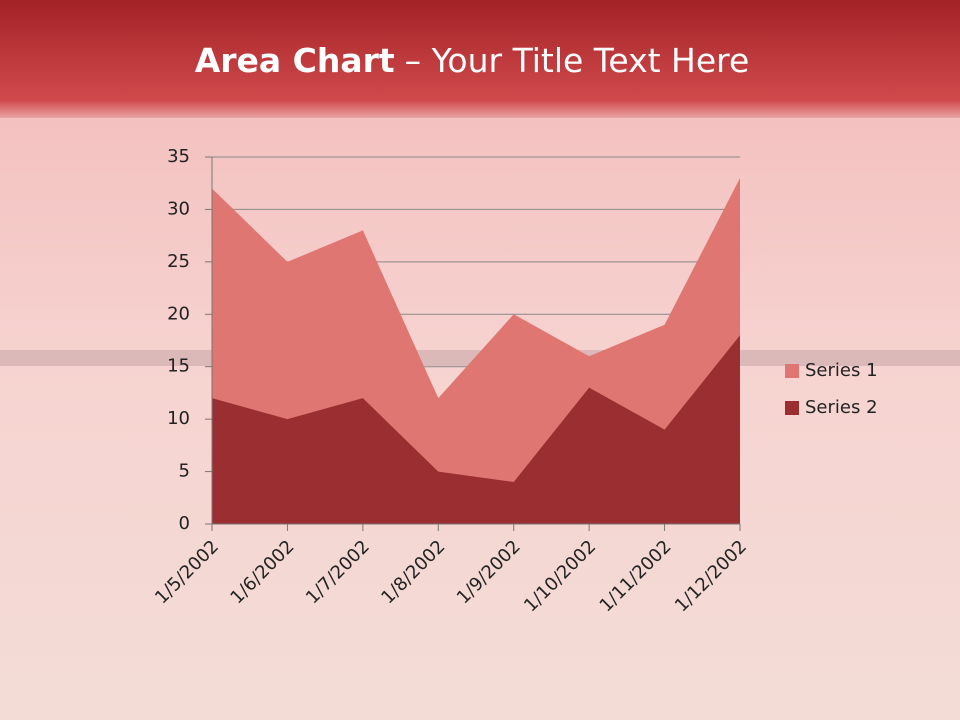  What do you see at coordinates (577, 60) in the screenshot?
I see `title-rest: – Your Title Text Here` at bounding box center [577, 60].